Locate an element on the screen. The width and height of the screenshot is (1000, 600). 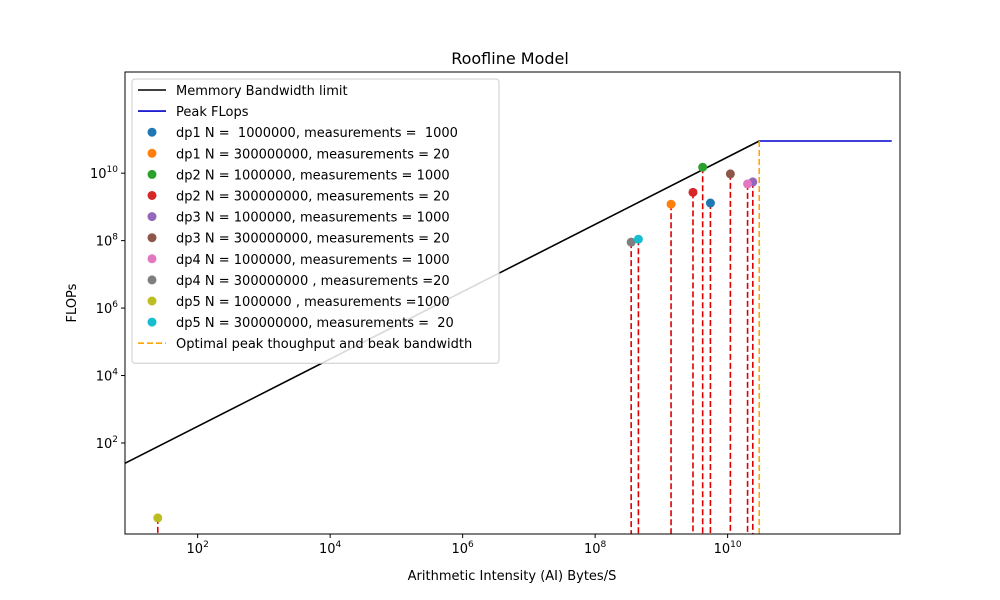
legend-series-8-label: dp4 N = 300000000 , measurements =20 is located at coordinates (313, 281).